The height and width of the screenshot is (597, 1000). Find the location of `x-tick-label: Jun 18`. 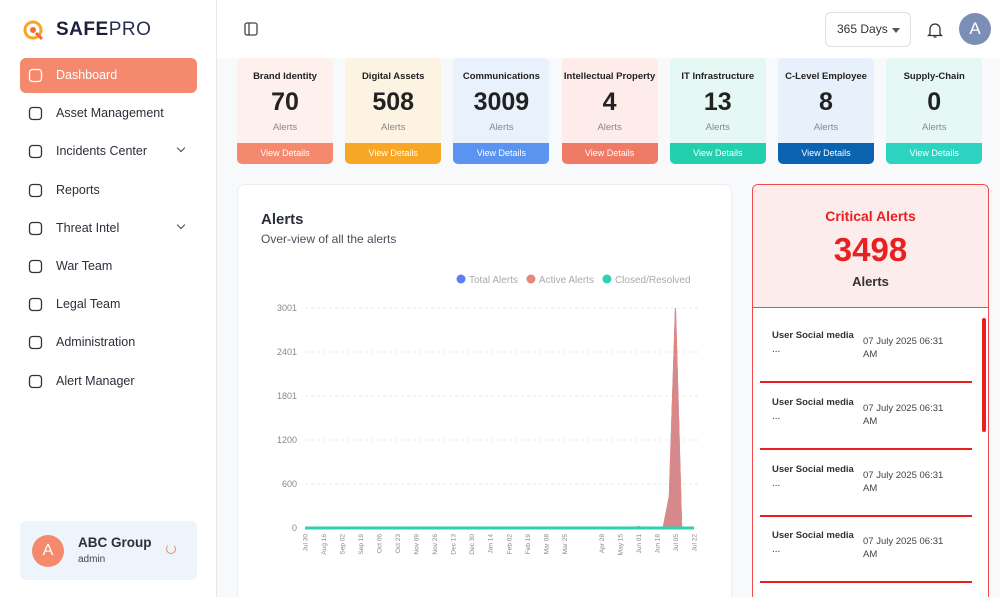

x-tick-label: Jun 18 is located at coordinates (657, 544).